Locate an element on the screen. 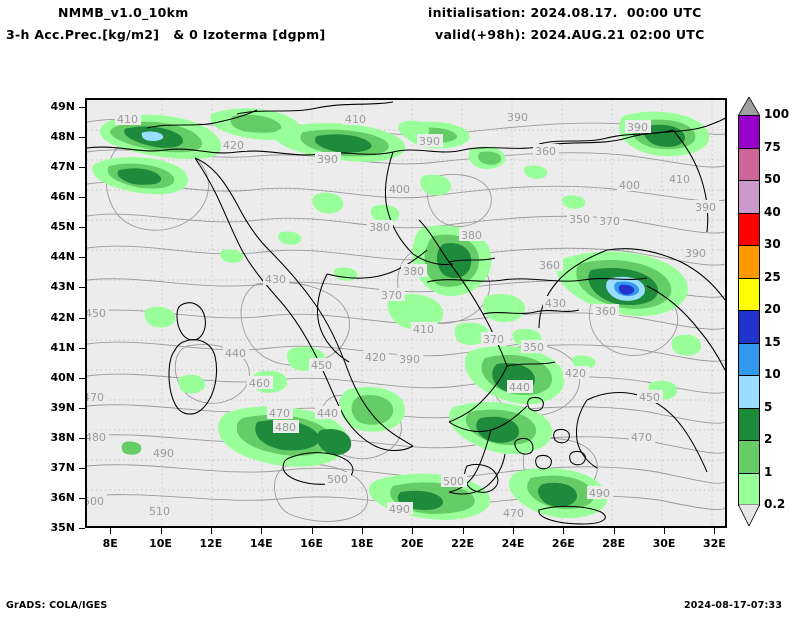 This screenshot has height=618, width=800. y-axis-label: 36N is located at coordinates (62, 497).